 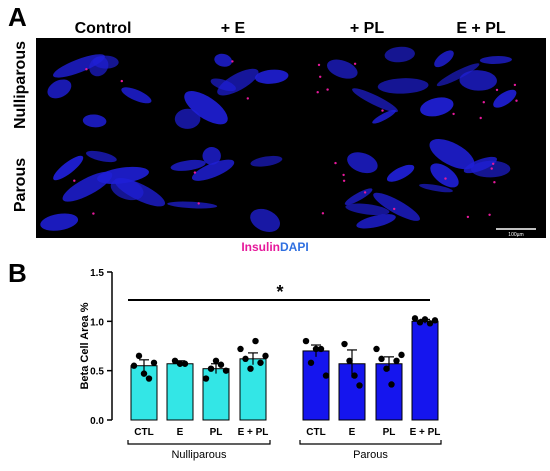 What do you see at coordinates (233, 28) in the screenshot?
I see `column-header-e: + E` at bounding box center [233, 28].